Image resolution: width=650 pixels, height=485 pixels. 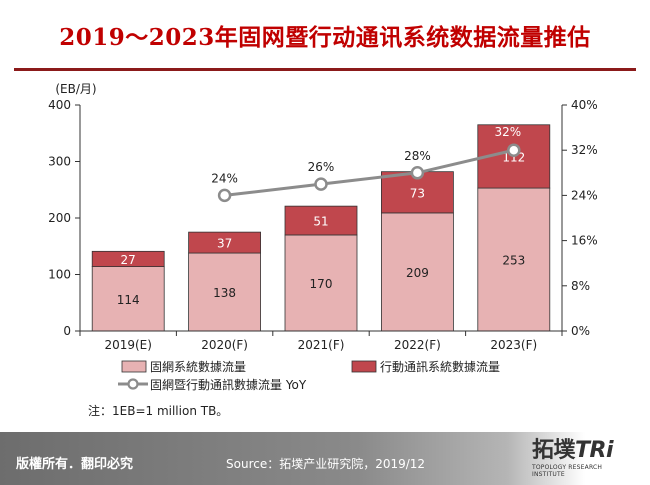 What do you see at coordinates (584, 150) in the screenshot?
I see `y2-tick-label-32%: 32%` at bounding box center [584, 150].